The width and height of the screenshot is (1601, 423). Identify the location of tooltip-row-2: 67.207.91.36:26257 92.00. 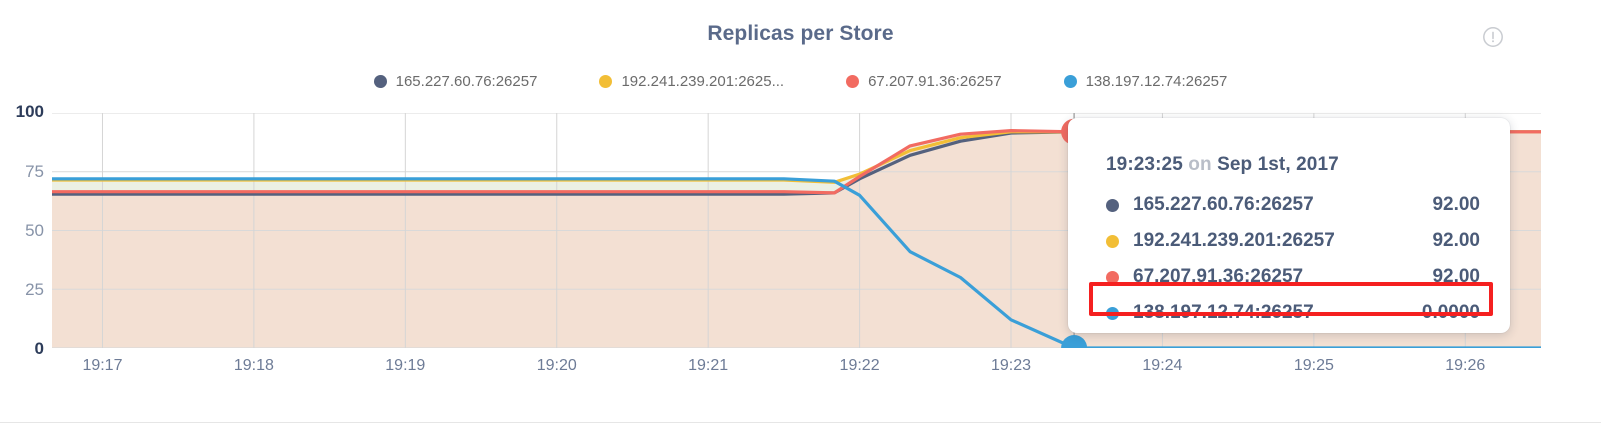
(1289, 277).